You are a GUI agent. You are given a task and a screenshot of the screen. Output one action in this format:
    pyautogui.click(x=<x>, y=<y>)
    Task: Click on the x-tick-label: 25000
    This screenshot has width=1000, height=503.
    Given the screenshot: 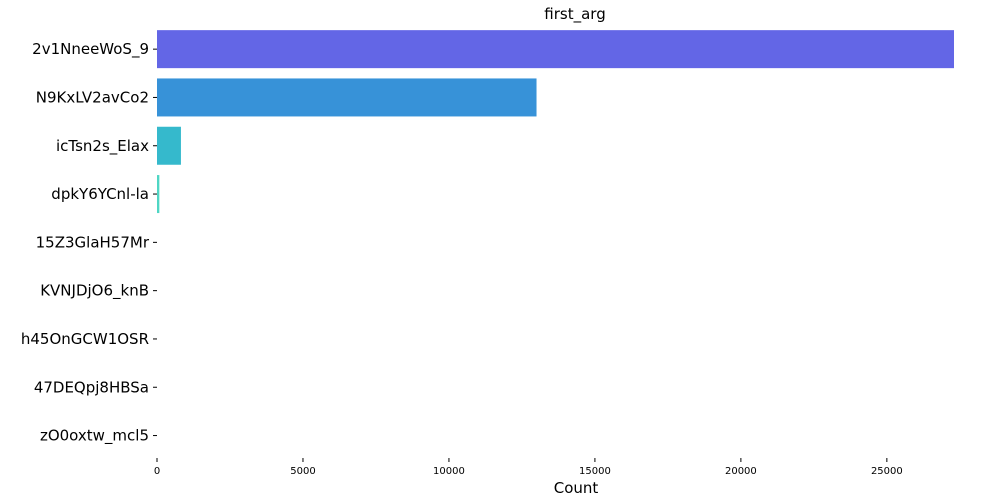 What is the action you would take?
    pyautogui.click(x=887, y=471)
    